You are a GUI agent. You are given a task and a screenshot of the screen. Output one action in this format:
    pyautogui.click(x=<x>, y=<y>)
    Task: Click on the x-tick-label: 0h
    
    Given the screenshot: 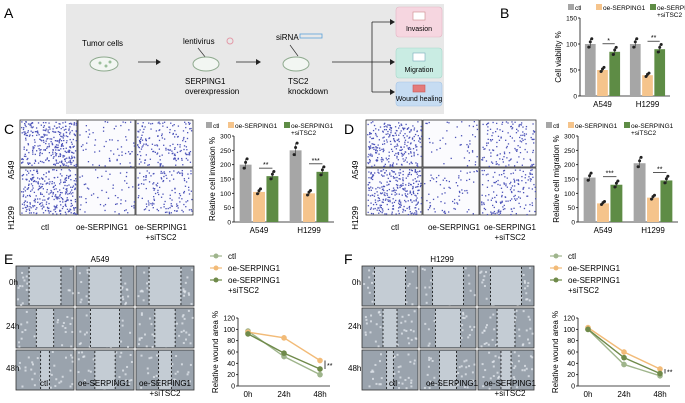 What is the action you would take?
    pyautogui.click(x=588, y=394)
    